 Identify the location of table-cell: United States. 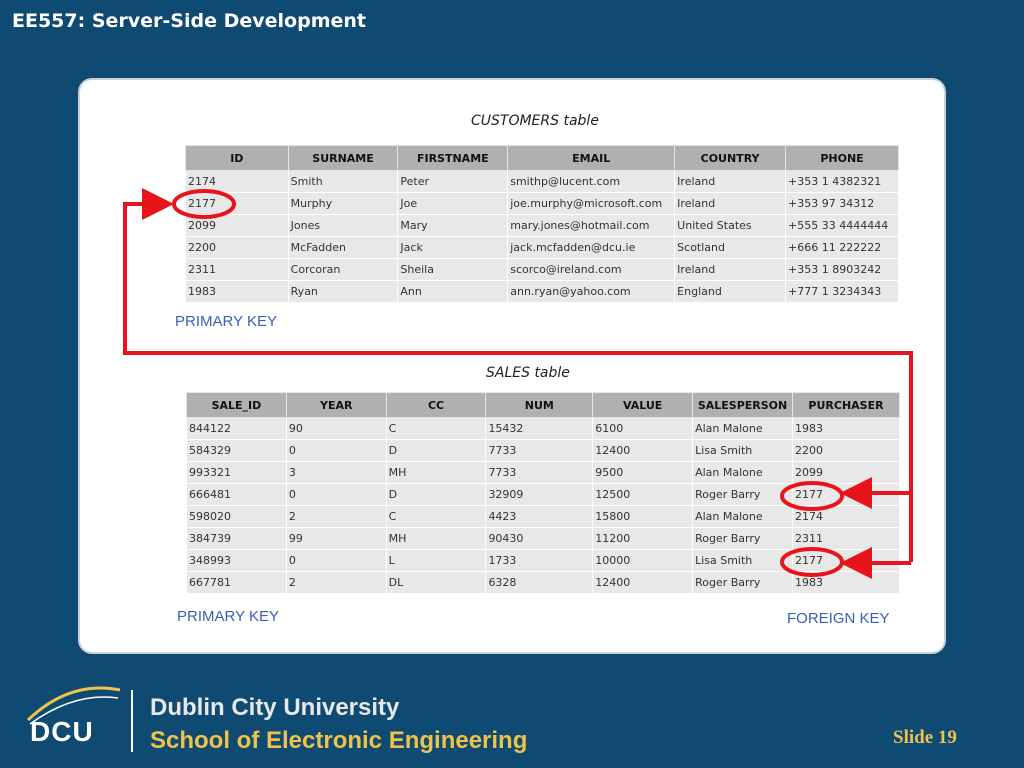
(730, 225).